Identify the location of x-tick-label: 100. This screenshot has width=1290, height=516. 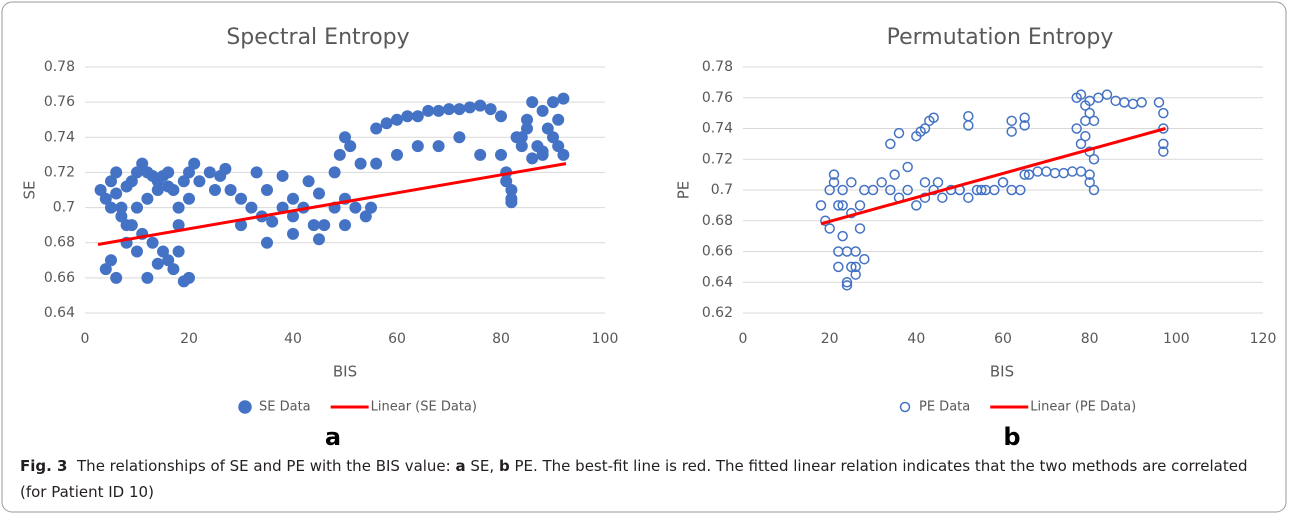
(1176, 339).